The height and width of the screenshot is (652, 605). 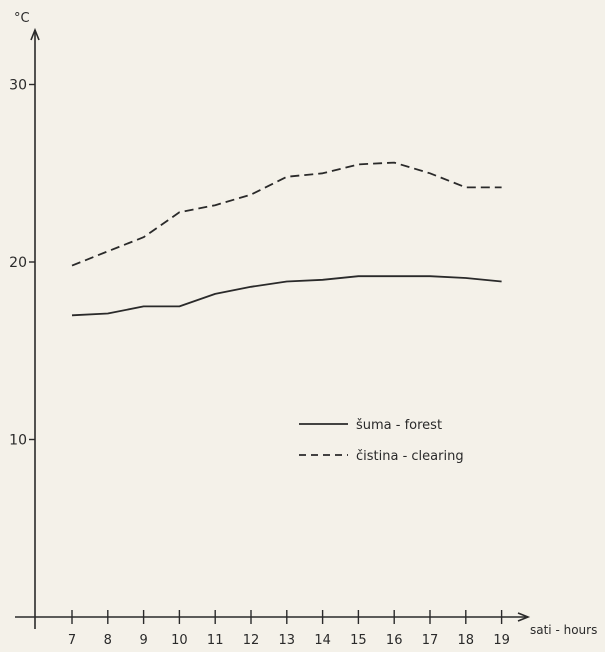 What do you see at coordinates (524, 617) in the screenshot?
I see `x-axis-arrow` at bounding box center [524, 617].